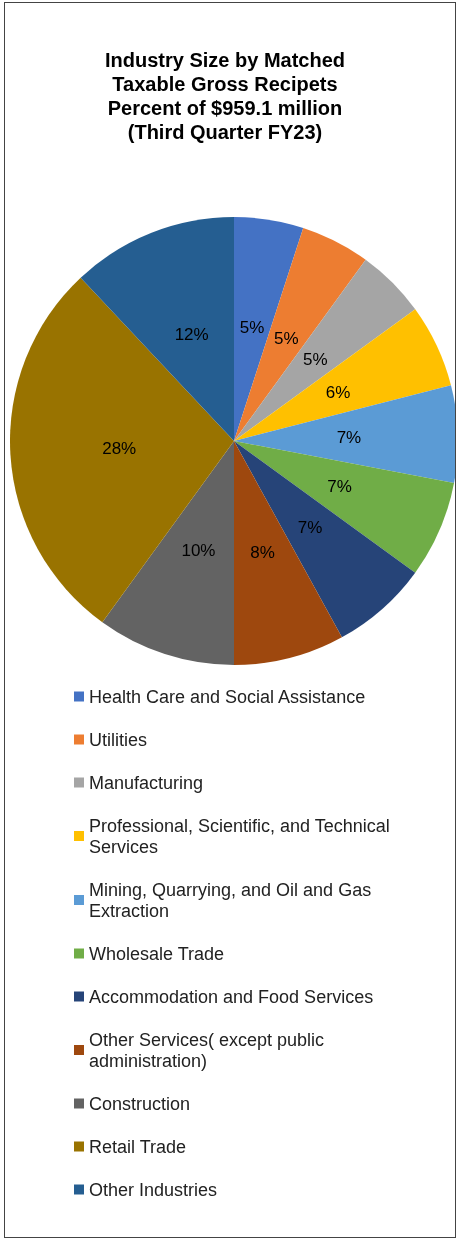 The height and width of the screenshot is (1241, 458). I want to click on data-label: 10%, so click(198, 550).